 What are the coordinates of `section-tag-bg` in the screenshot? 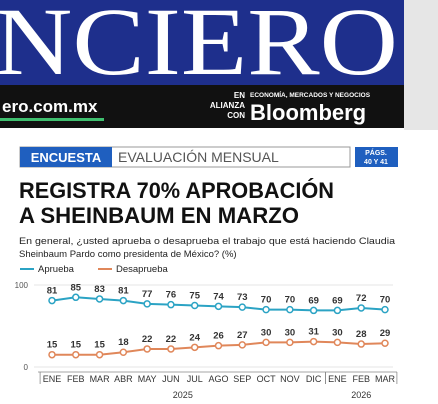 It's located at (66, 157).